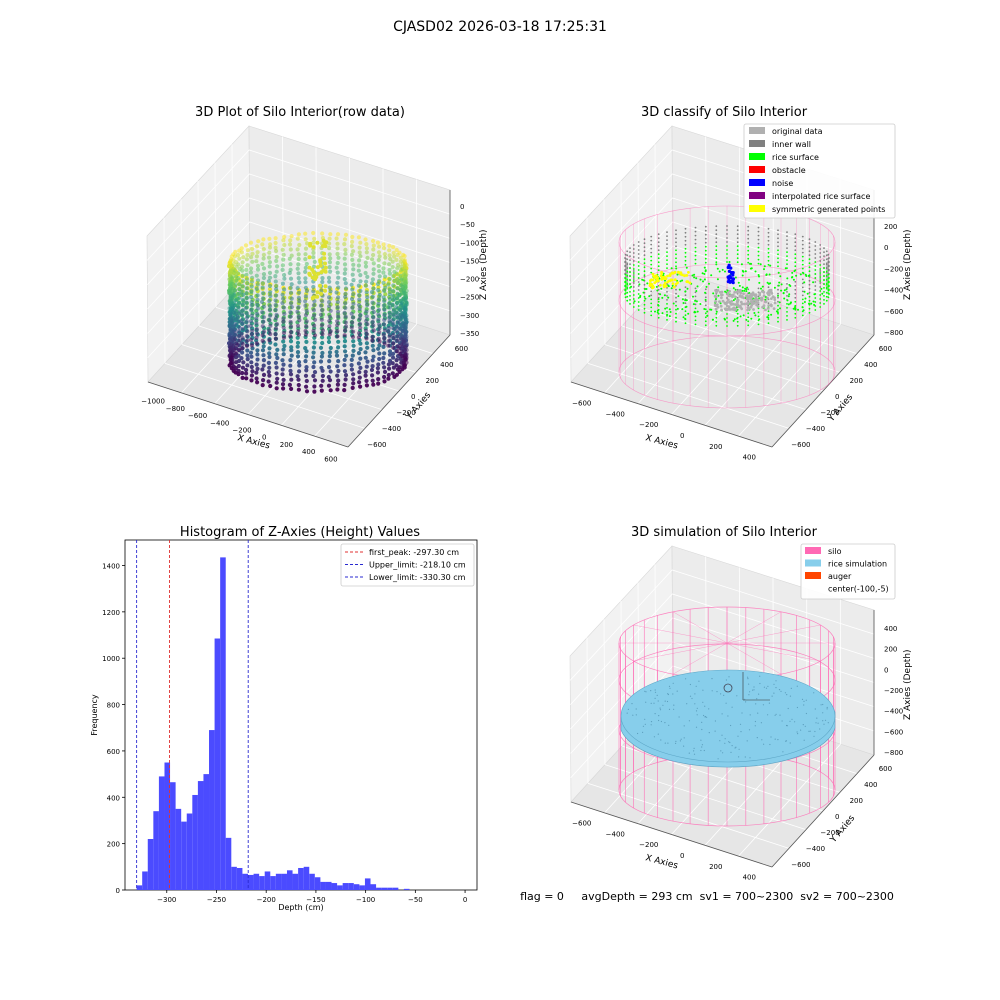  I want to click on plot2-y-tick: −200, so click(829, 413).